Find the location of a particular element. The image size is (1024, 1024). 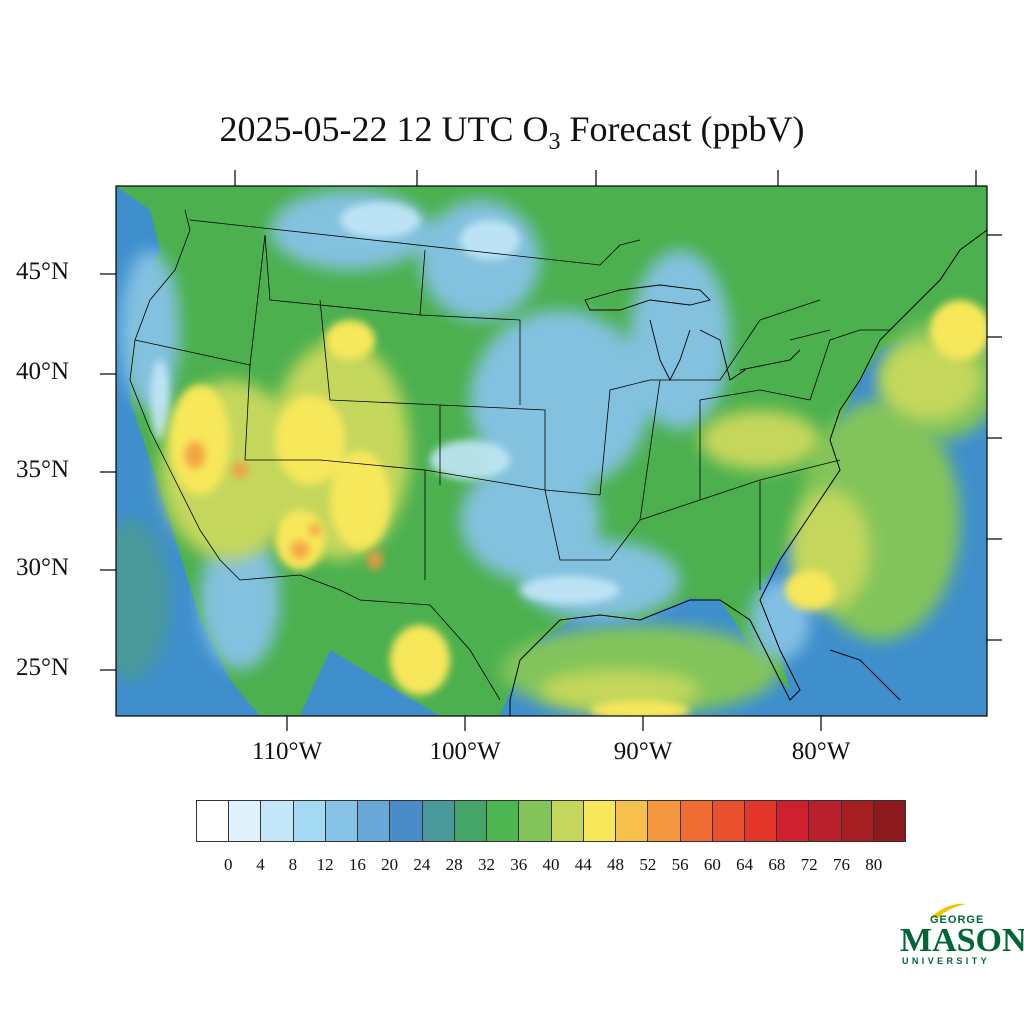

lat-label-25: 25°N is located at coordinates (43, 667).